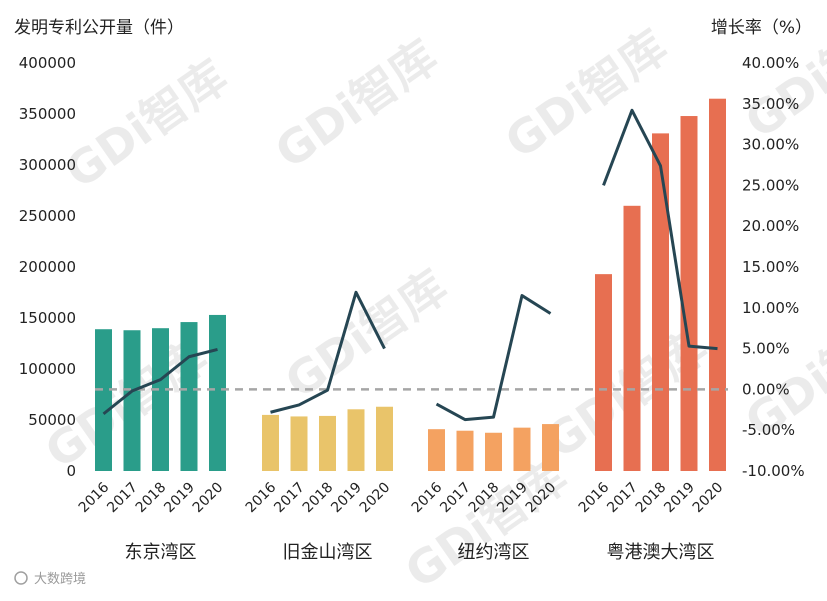 This screenshot has height=601, width=827. Describe the element at coordinates (761, 28) in the screenshot. I see `right-axis-title: 增长率（%）` at that location.